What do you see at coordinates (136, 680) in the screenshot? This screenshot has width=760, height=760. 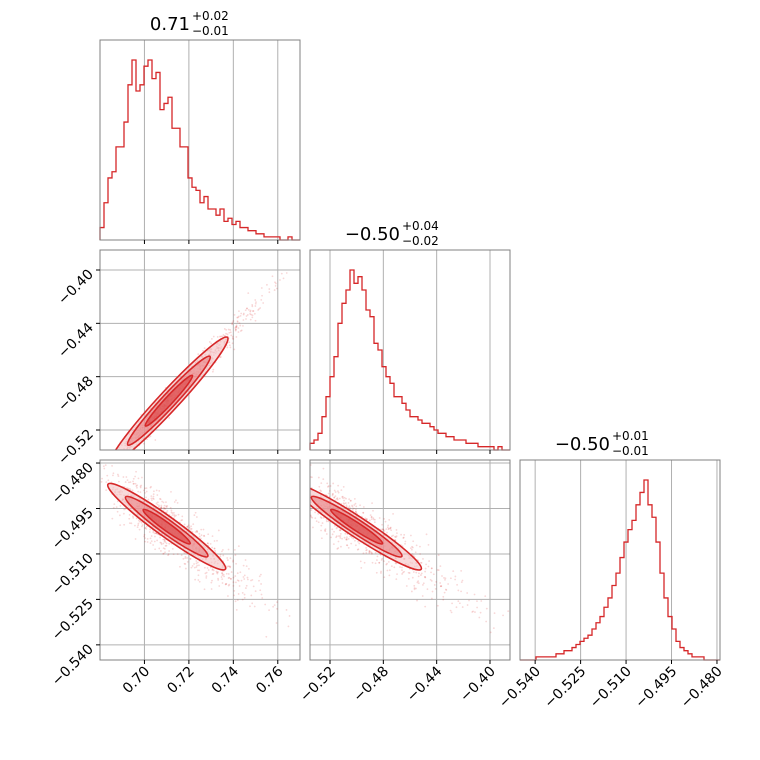 I see `x-tick-label-p1-1: 0.70` at bounding box center [136, 680].